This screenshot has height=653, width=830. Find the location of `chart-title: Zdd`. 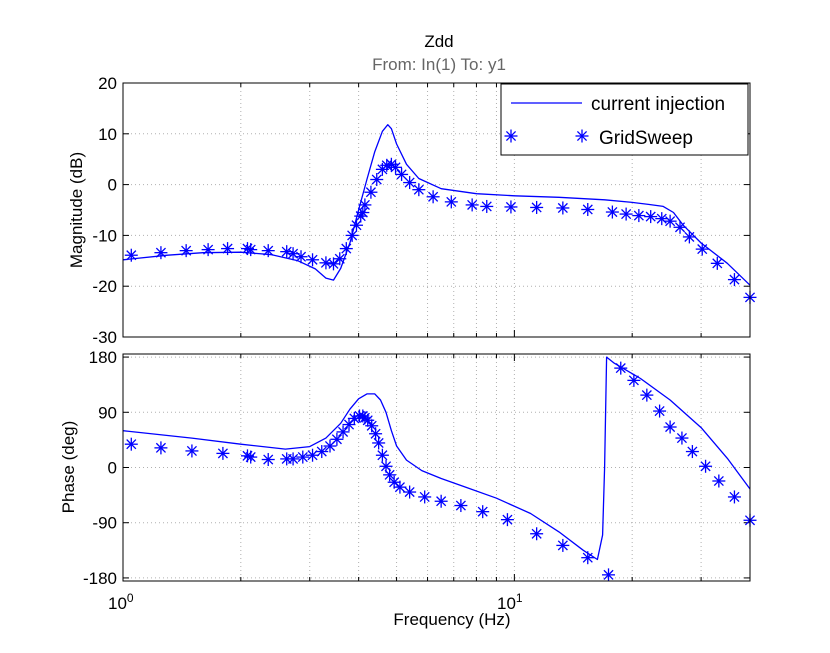

chart-title: Zdd is located at coordinates (438, 41).